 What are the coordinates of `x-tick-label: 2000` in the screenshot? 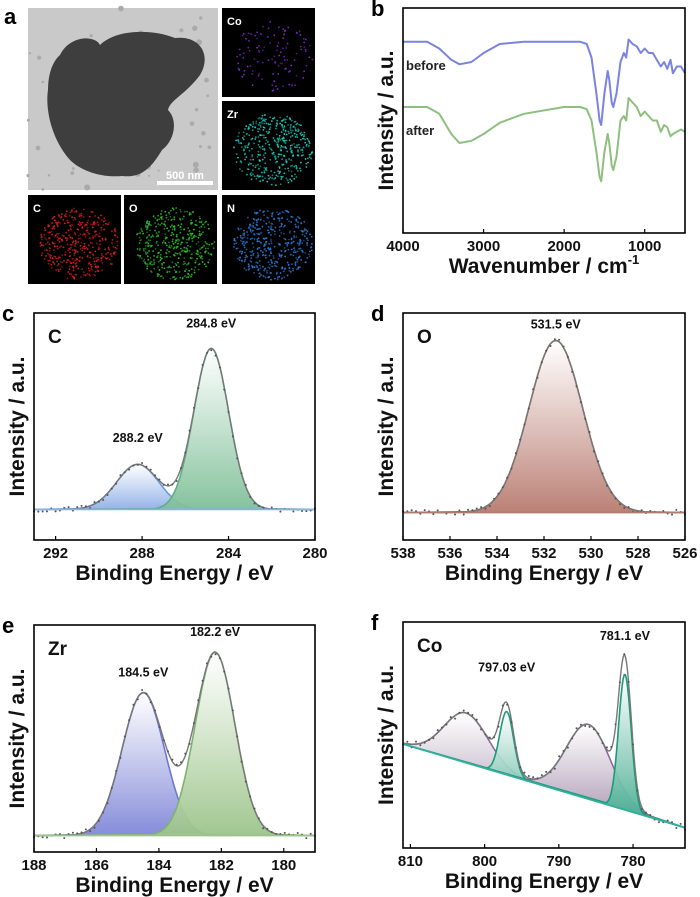 It's located at (563, 246).